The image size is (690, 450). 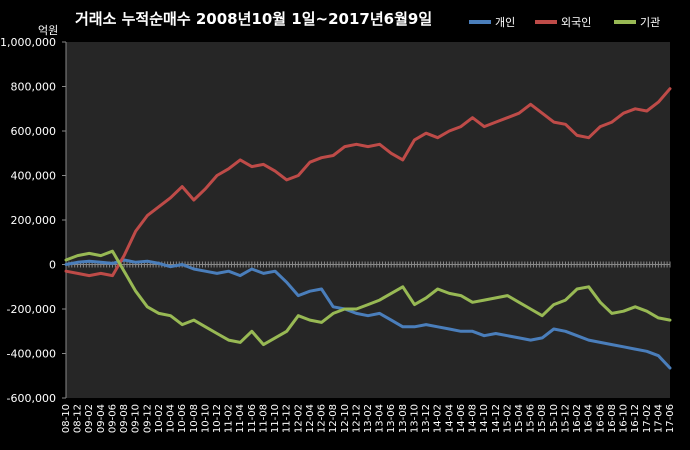 What do you see at coordinates (577, 418) in the screenshot?
I see `x-tick-label: 16-02` at bounding box center [577, 418].